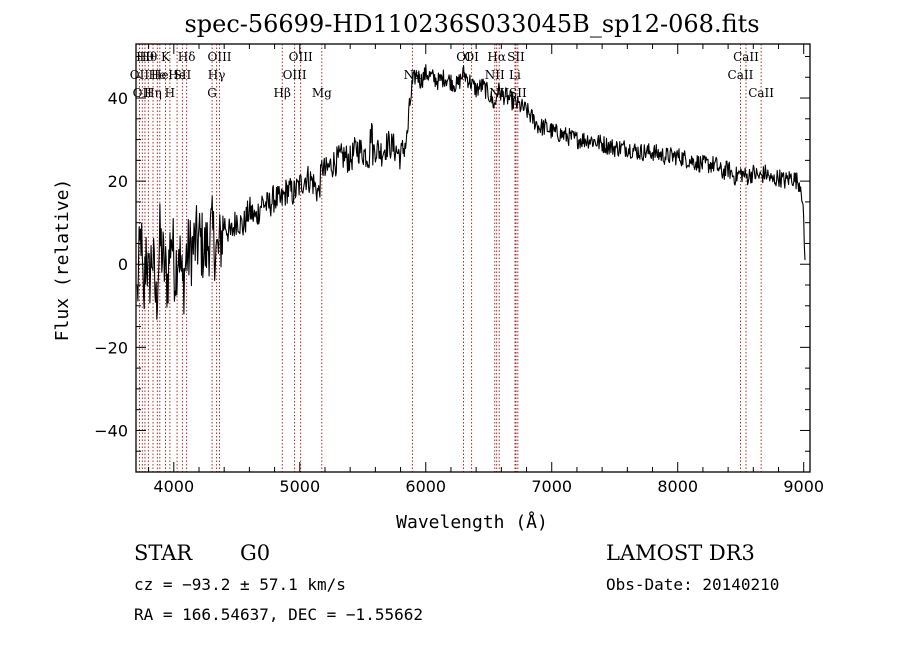  Describe the element at coordinates (62, 260) in the screenshot. I see `y-axis-label: Flux (relative)` at that location.